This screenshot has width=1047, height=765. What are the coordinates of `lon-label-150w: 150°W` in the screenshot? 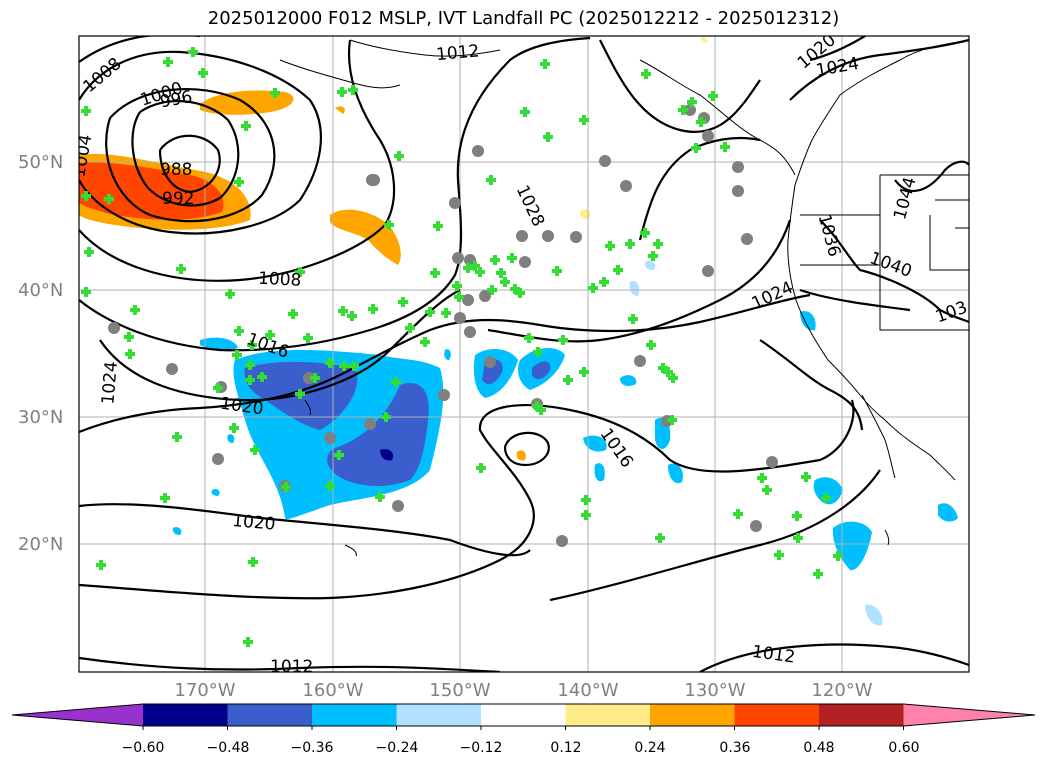 It's located at (459, 690).